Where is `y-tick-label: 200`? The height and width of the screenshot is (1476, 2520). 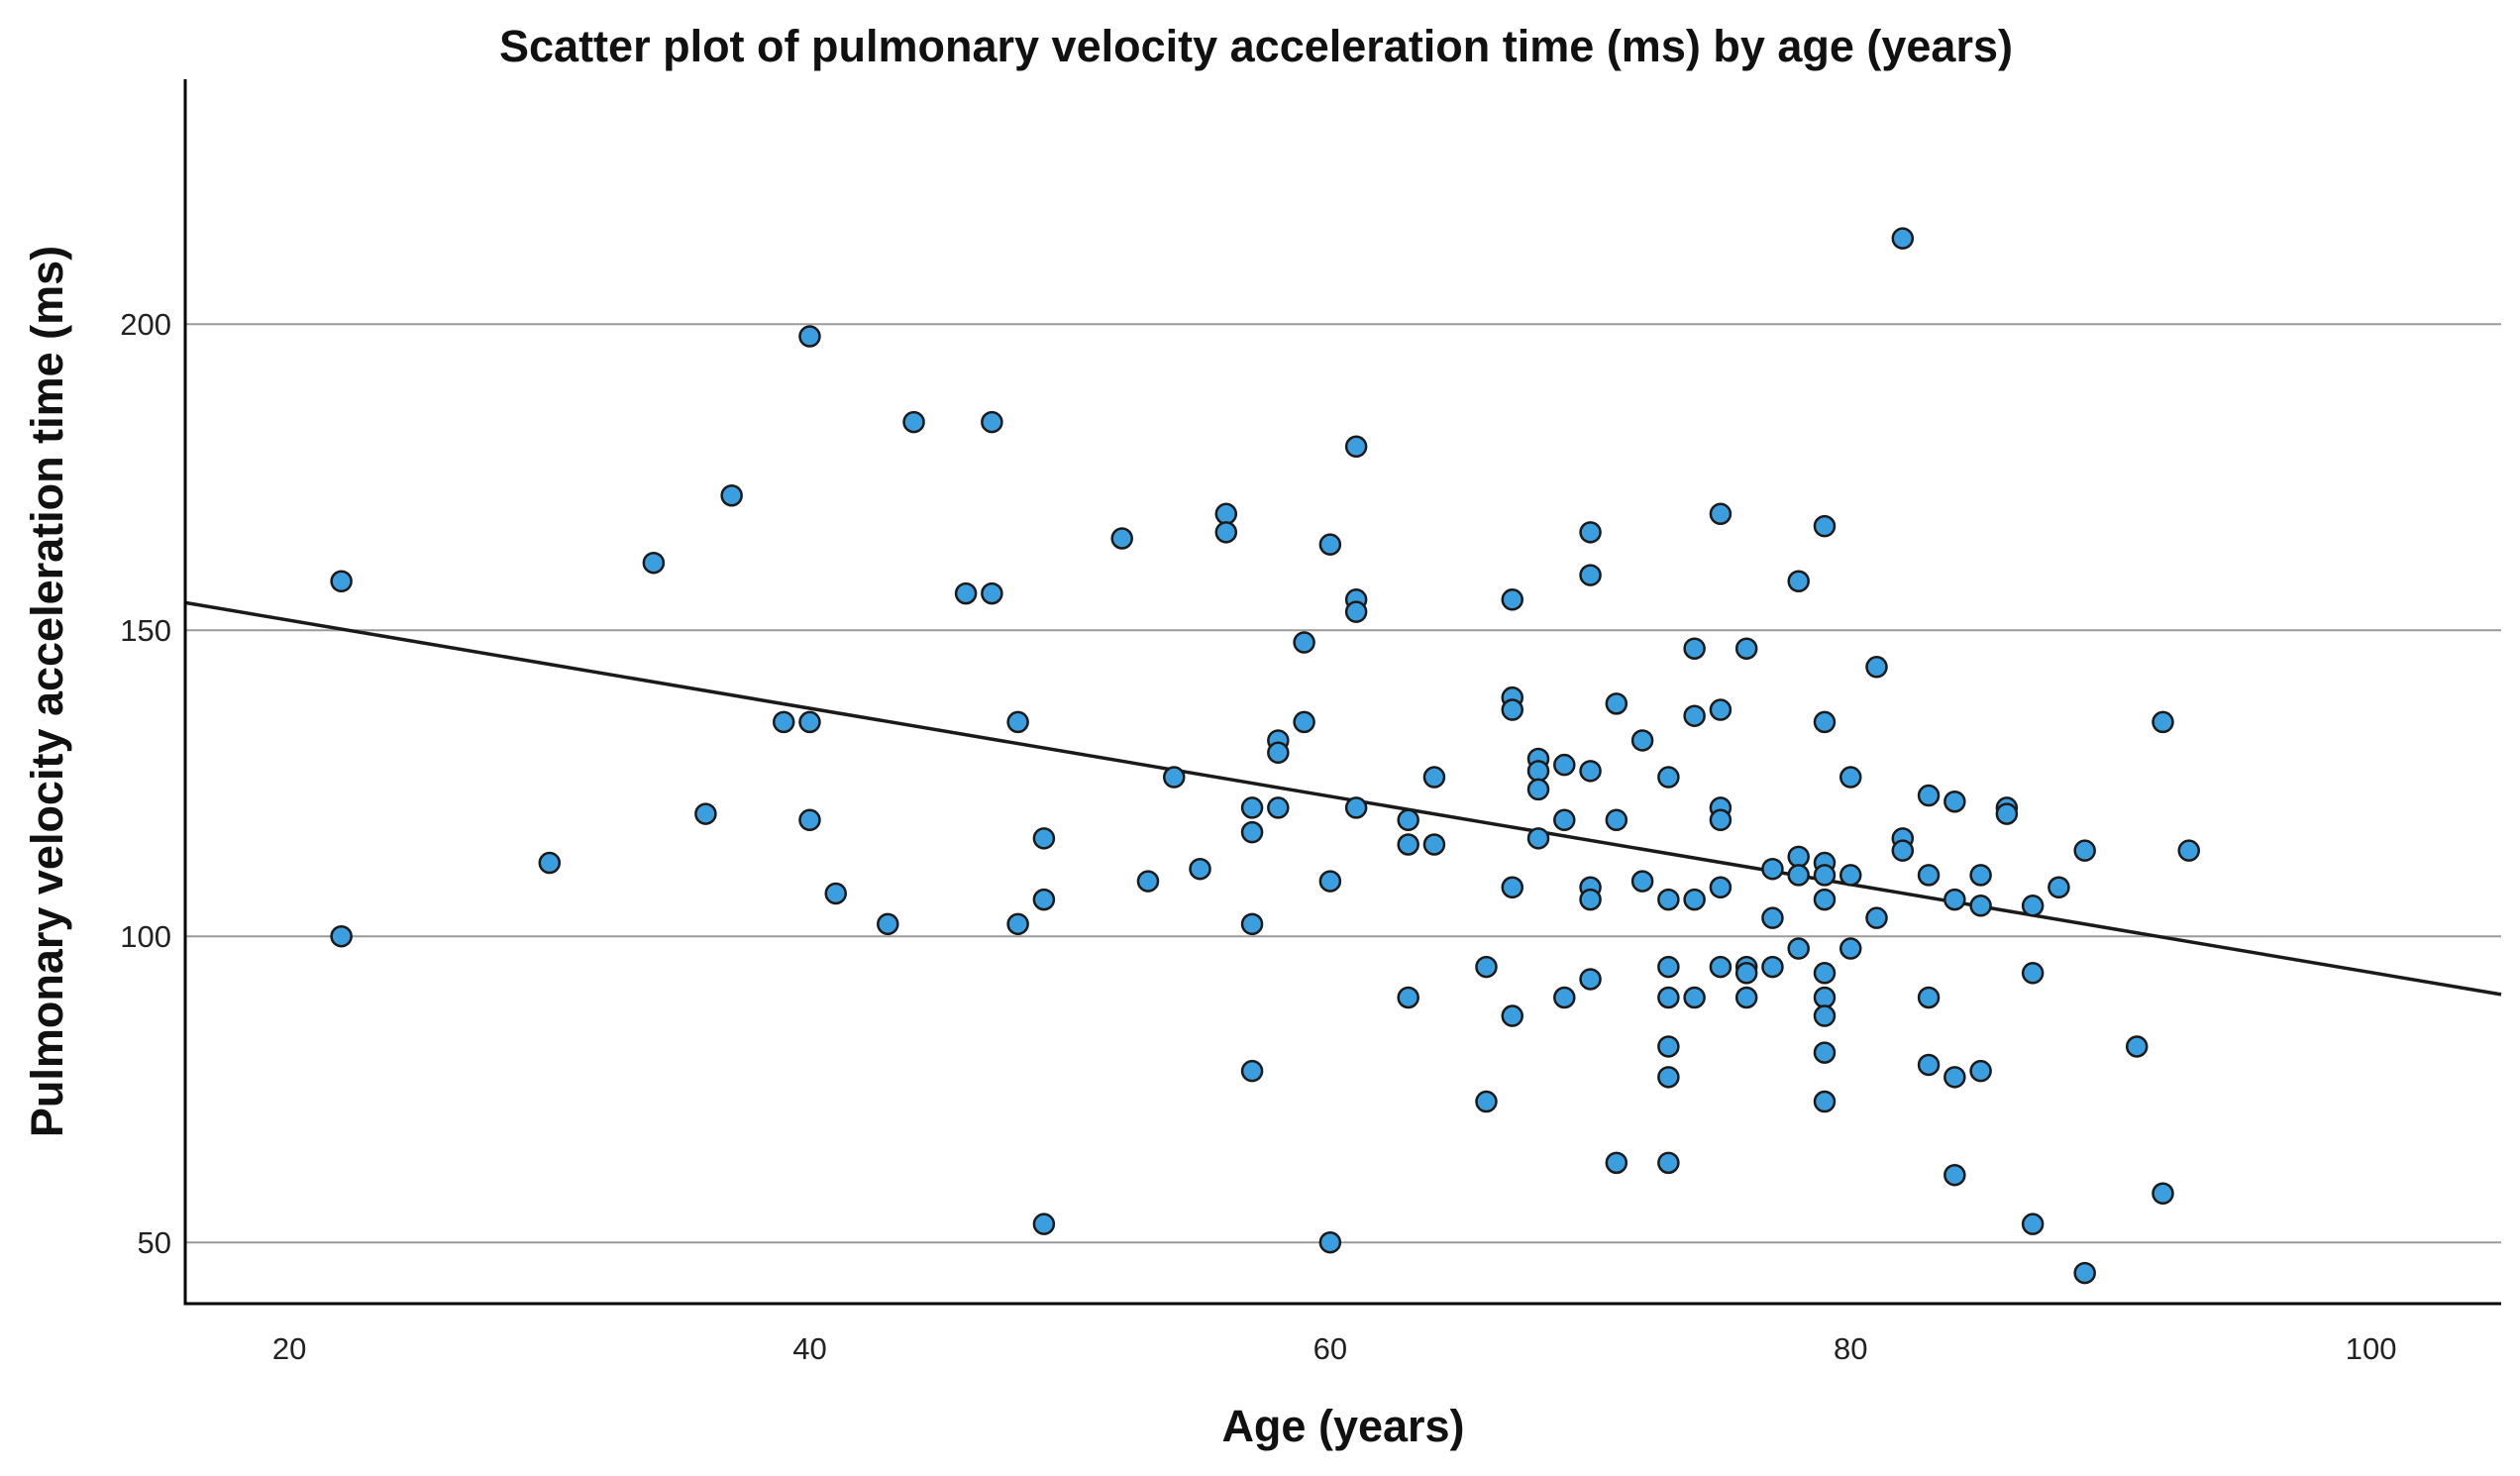 y-tick-label: 200 is located at coordinates (145, 324).